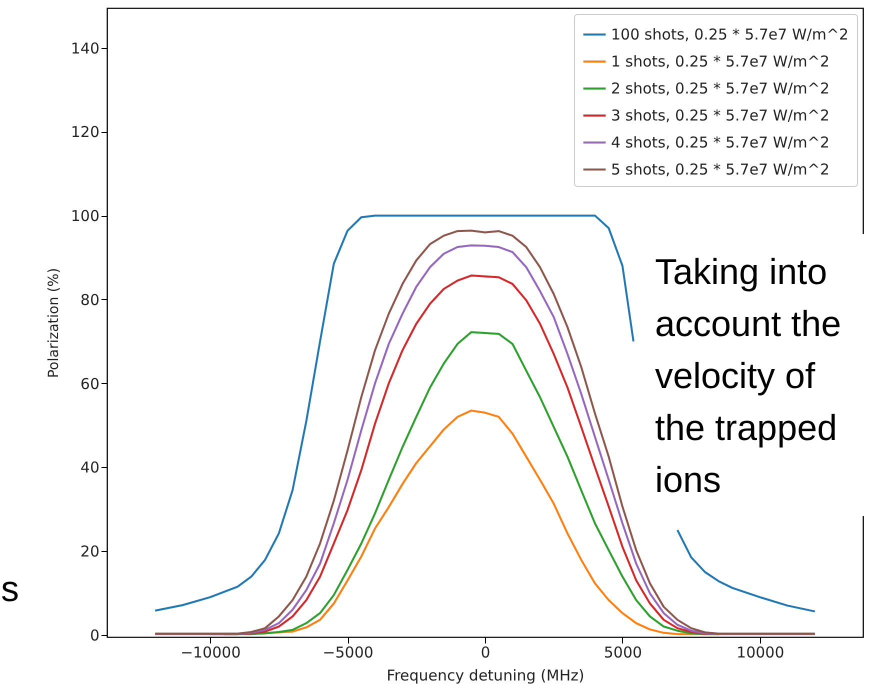 This screenshot has height=697, width=869. I want to click on legend-label: 100 shots, 0.25 * 5.7e7 W/m^2, so click(730, 35).